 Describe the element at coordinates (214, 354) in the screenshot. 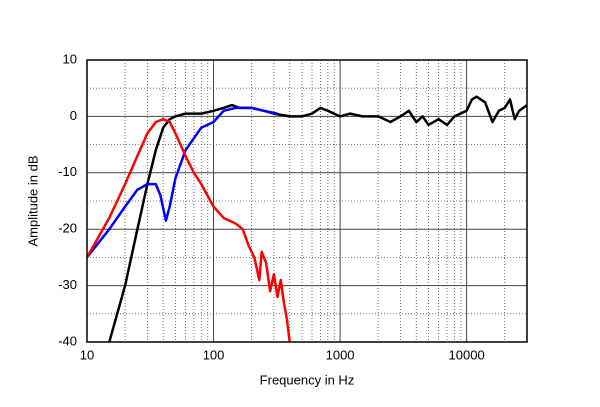

I see `x-tick-label: 100` at that location.